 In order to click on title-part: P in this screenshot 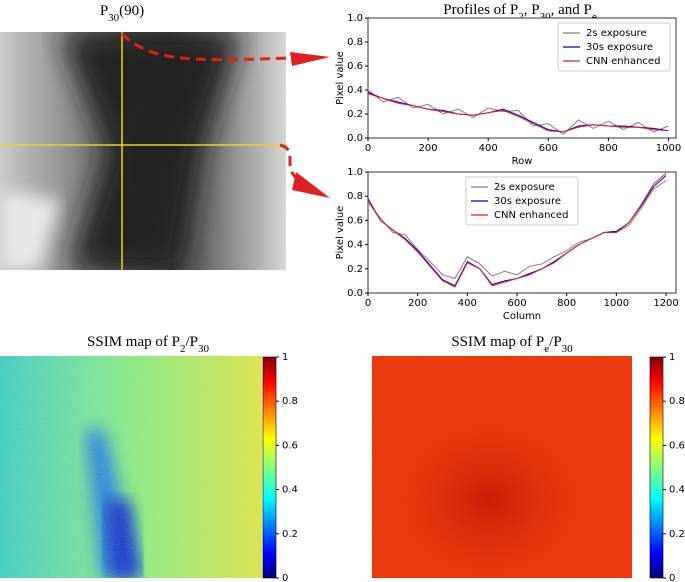, I will do `click(104, 11)`.